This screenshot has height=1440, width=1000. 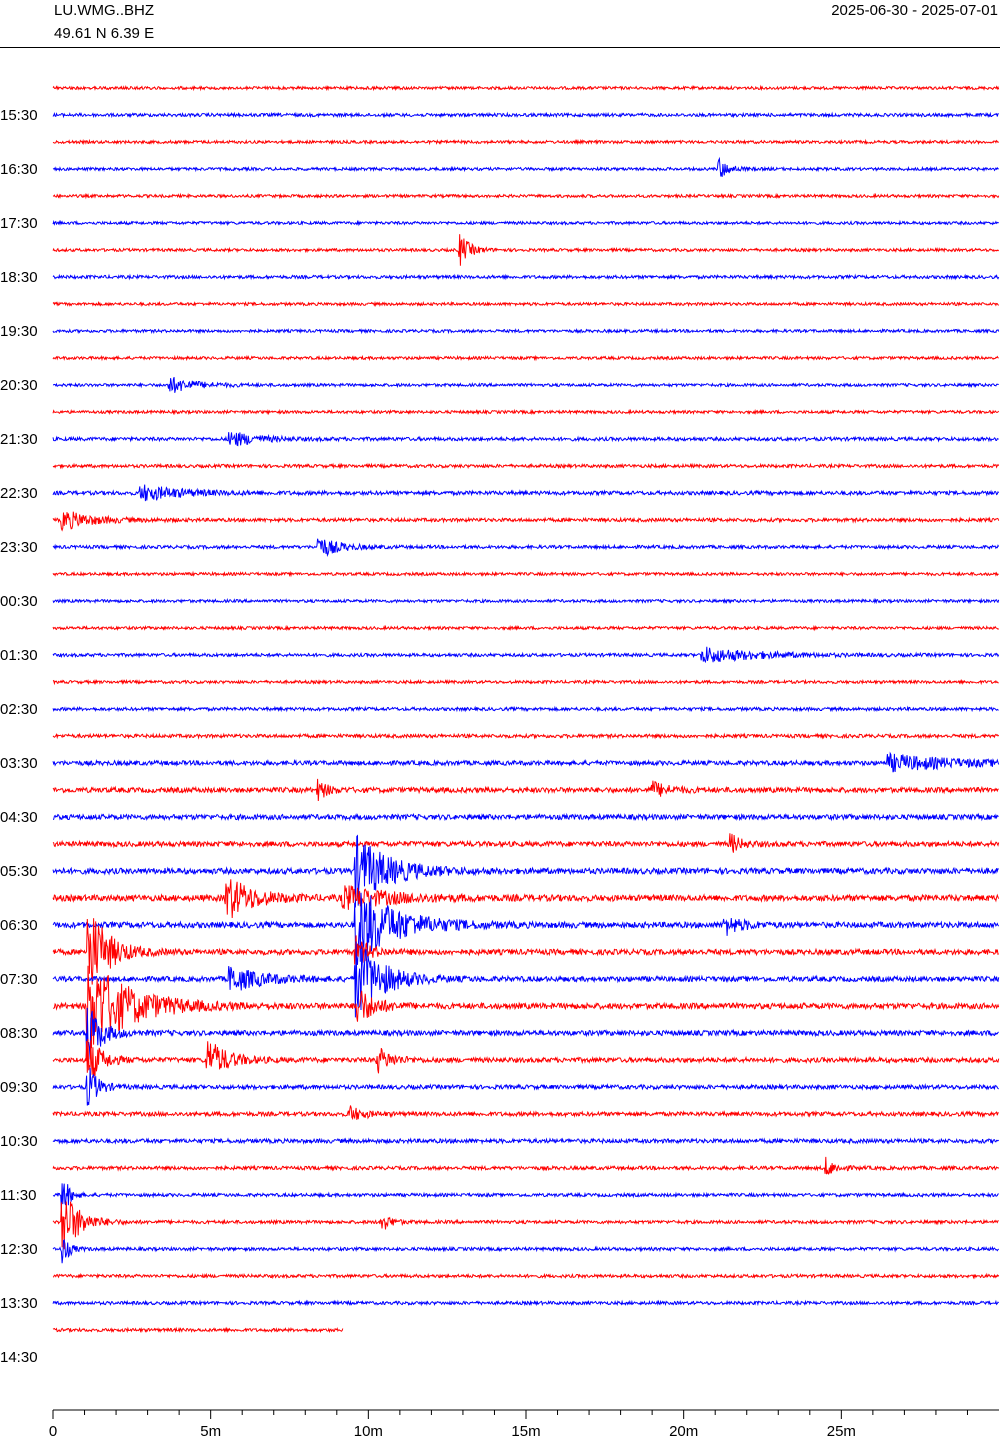 What do you see at coordinates (19, 331) in the screenshot?
I see `time-label: 19:30` at bounding box center [19, 331].